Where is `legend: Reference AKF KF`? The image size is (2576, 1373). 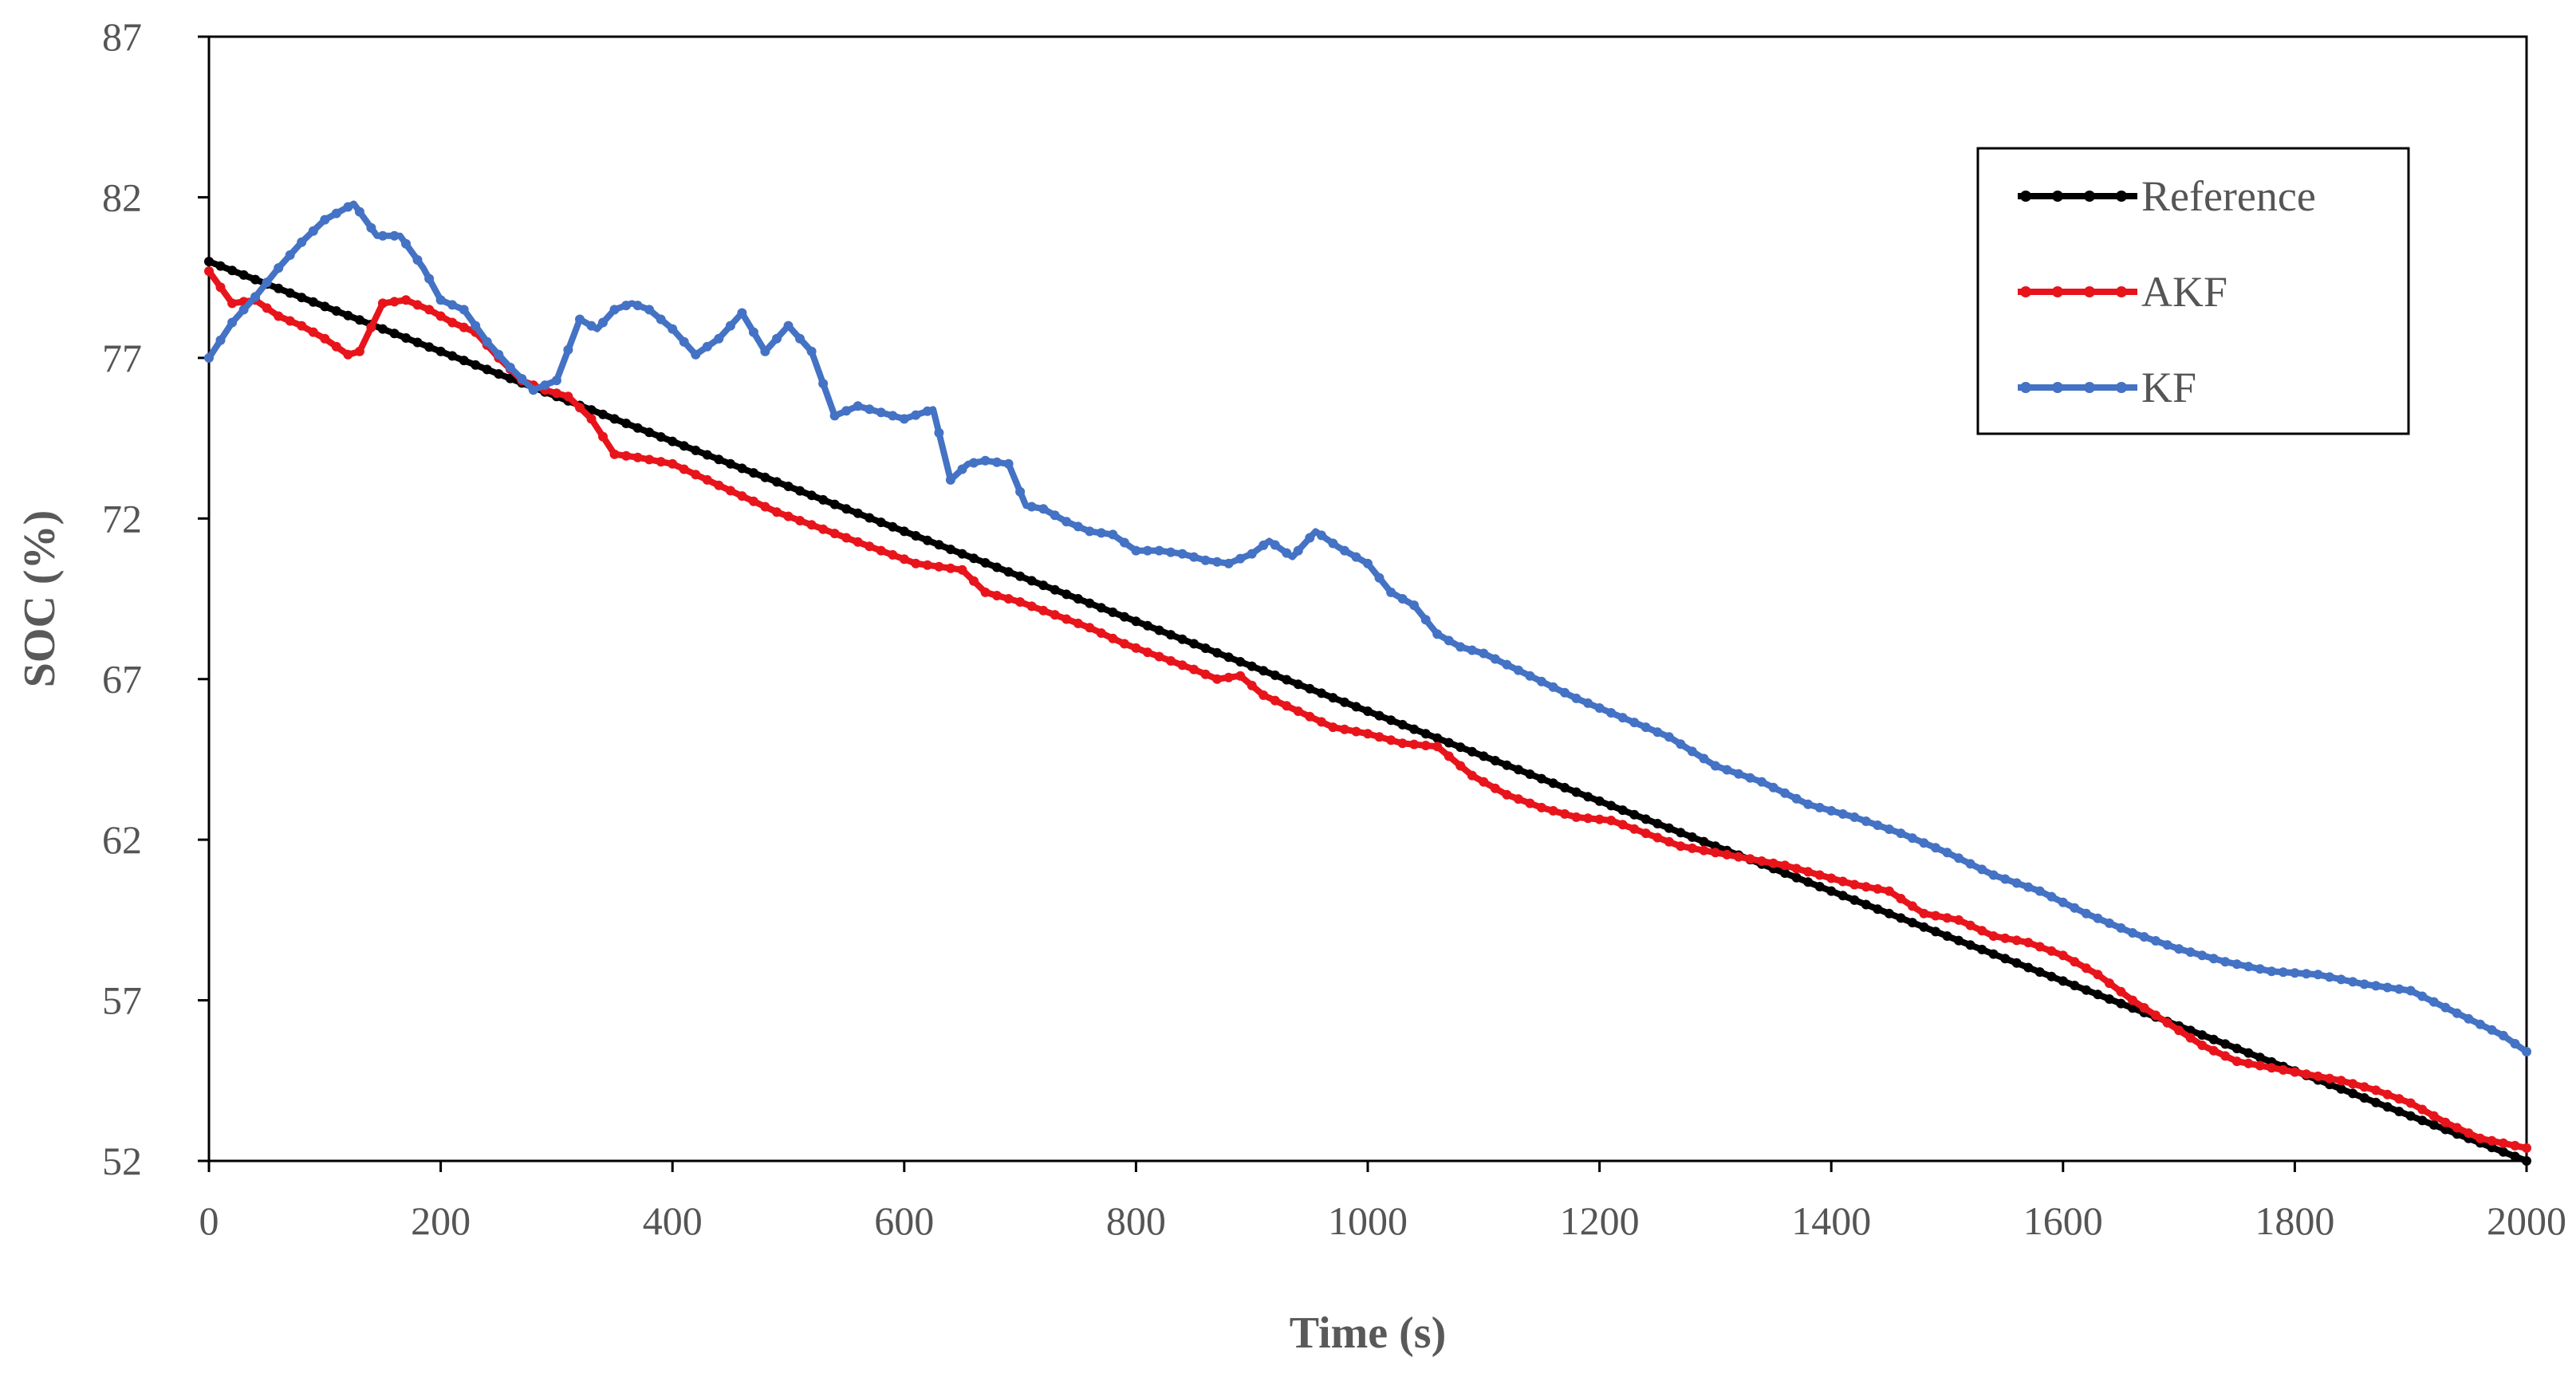
legend: Reference AKF KF is located at coordinates (2193, 291).